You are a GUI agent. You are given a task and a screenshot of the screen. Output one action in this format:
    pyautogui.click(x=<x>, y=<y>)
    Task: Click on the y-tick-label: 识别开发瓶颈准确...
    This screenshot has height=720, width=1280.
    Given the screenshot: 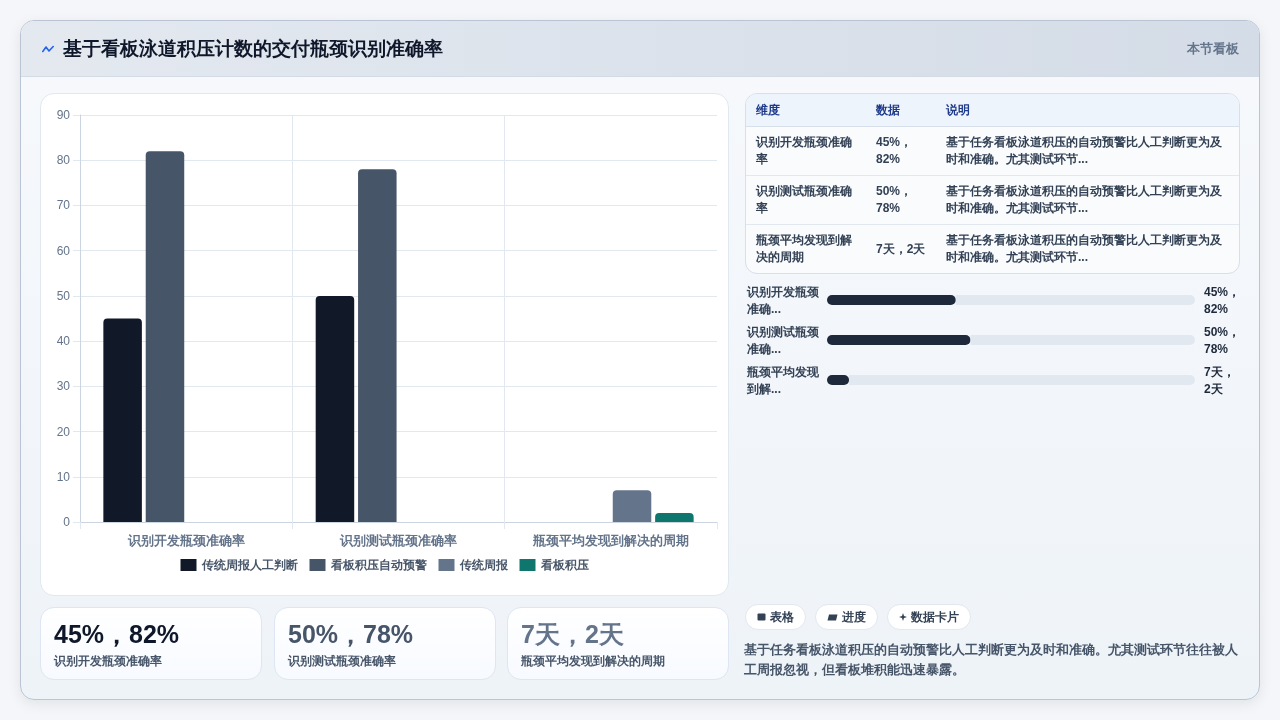 What is the action you would take?
    pyautogui.click(x=783, y=300)
    